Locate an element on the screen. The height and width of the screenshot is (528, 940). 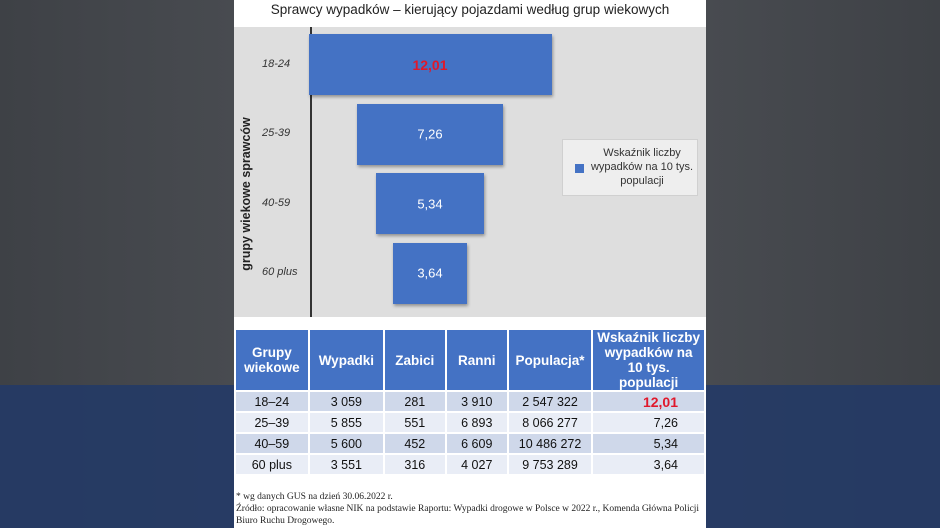
bar-value-label: 7,26 is located at coordinates (430, 134).